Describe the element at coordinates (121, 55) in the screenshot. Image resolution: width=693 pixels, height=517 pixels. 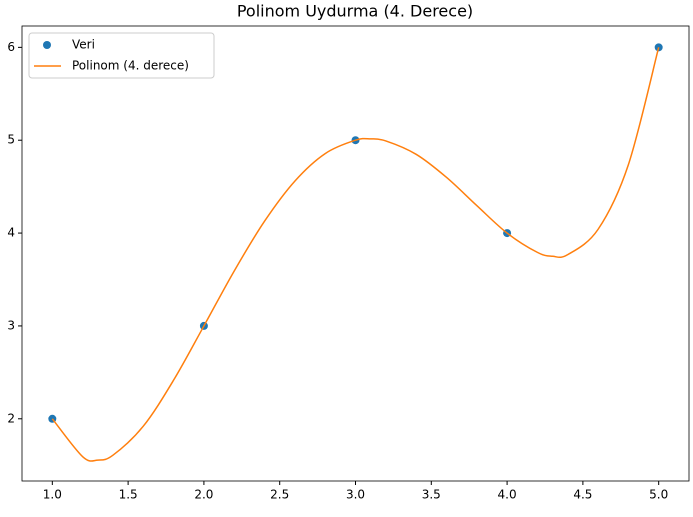
I see `legend-box` at that location.